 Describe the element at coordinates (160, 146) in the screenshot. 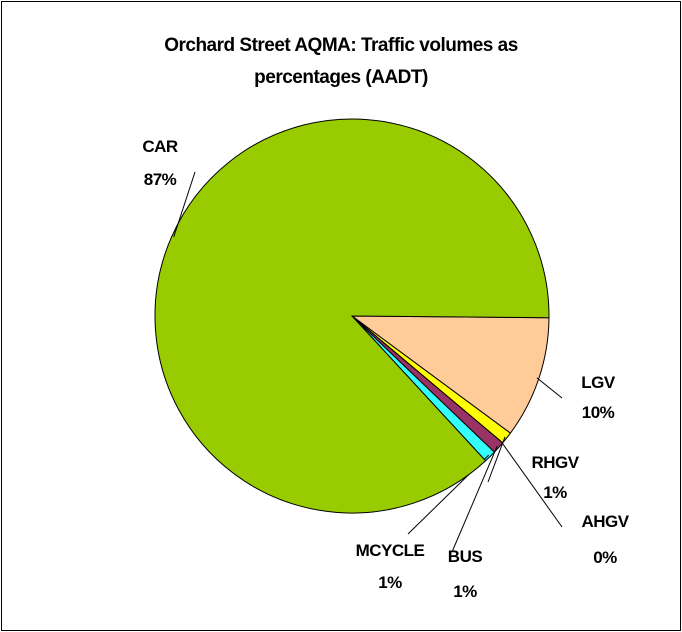

I see `category-label: CAR` at that location.